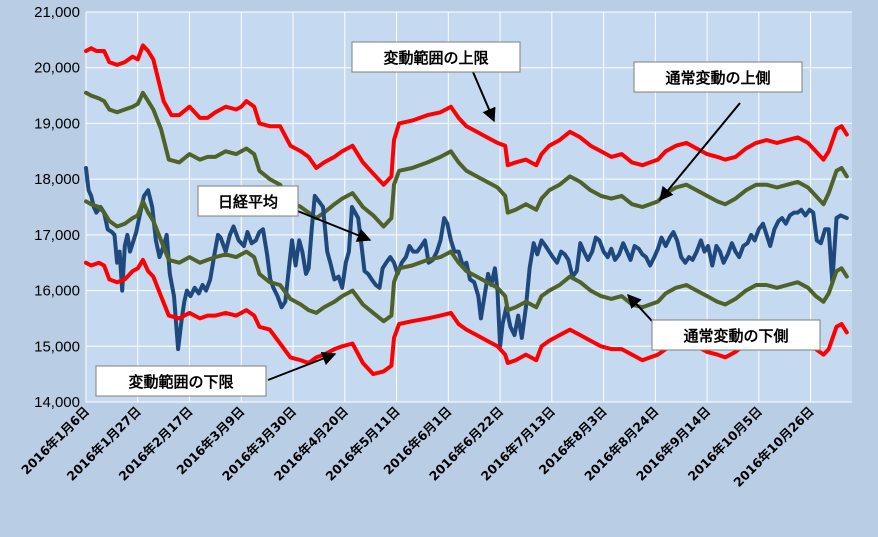  I want to click on label-upper-range-text: 変動範囲の上限, so click(435, 58).